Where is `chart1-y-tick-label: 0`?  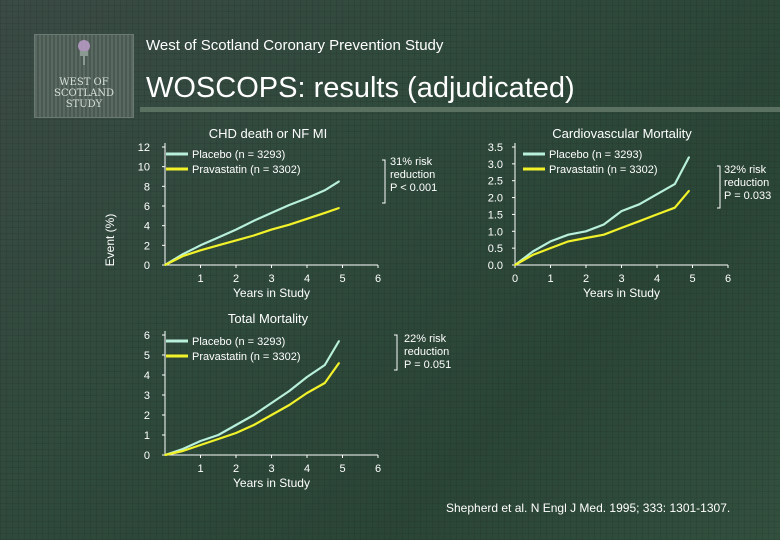
chart1-y-tick-label: 0 is located at coordinates (147, 266).